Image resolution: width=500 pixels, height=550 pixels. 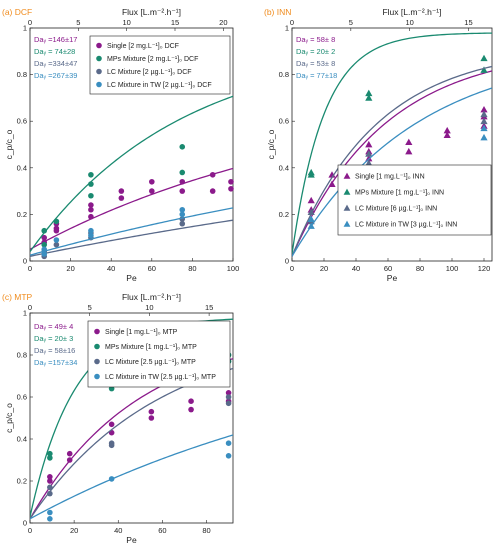 What do you see at coordinates (452, 268) in the screenshot?
I see `x-tick-label: 100` at bounding box center [452, 268].